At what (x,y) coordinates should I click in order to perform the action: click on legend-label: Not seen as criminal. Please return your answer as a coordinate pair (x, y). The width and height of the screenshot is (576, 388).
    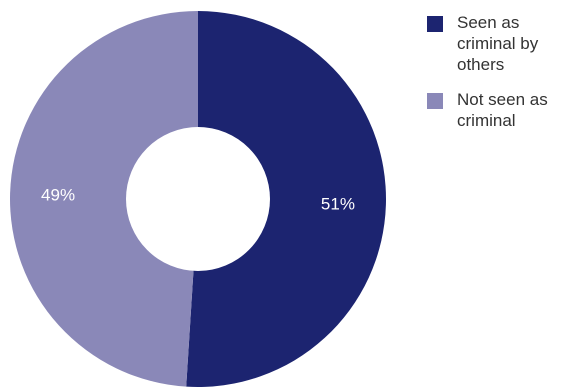
    Looking at the image, I should click on (502, 110).